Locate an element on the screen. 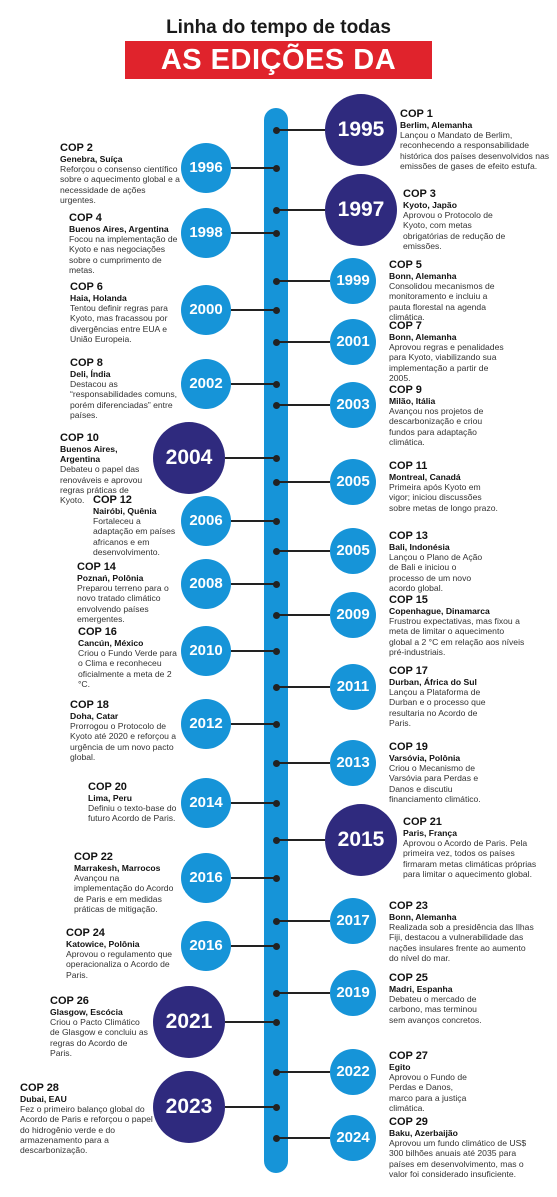  cop-number: COP 24 is located at coordinates (85, 933).